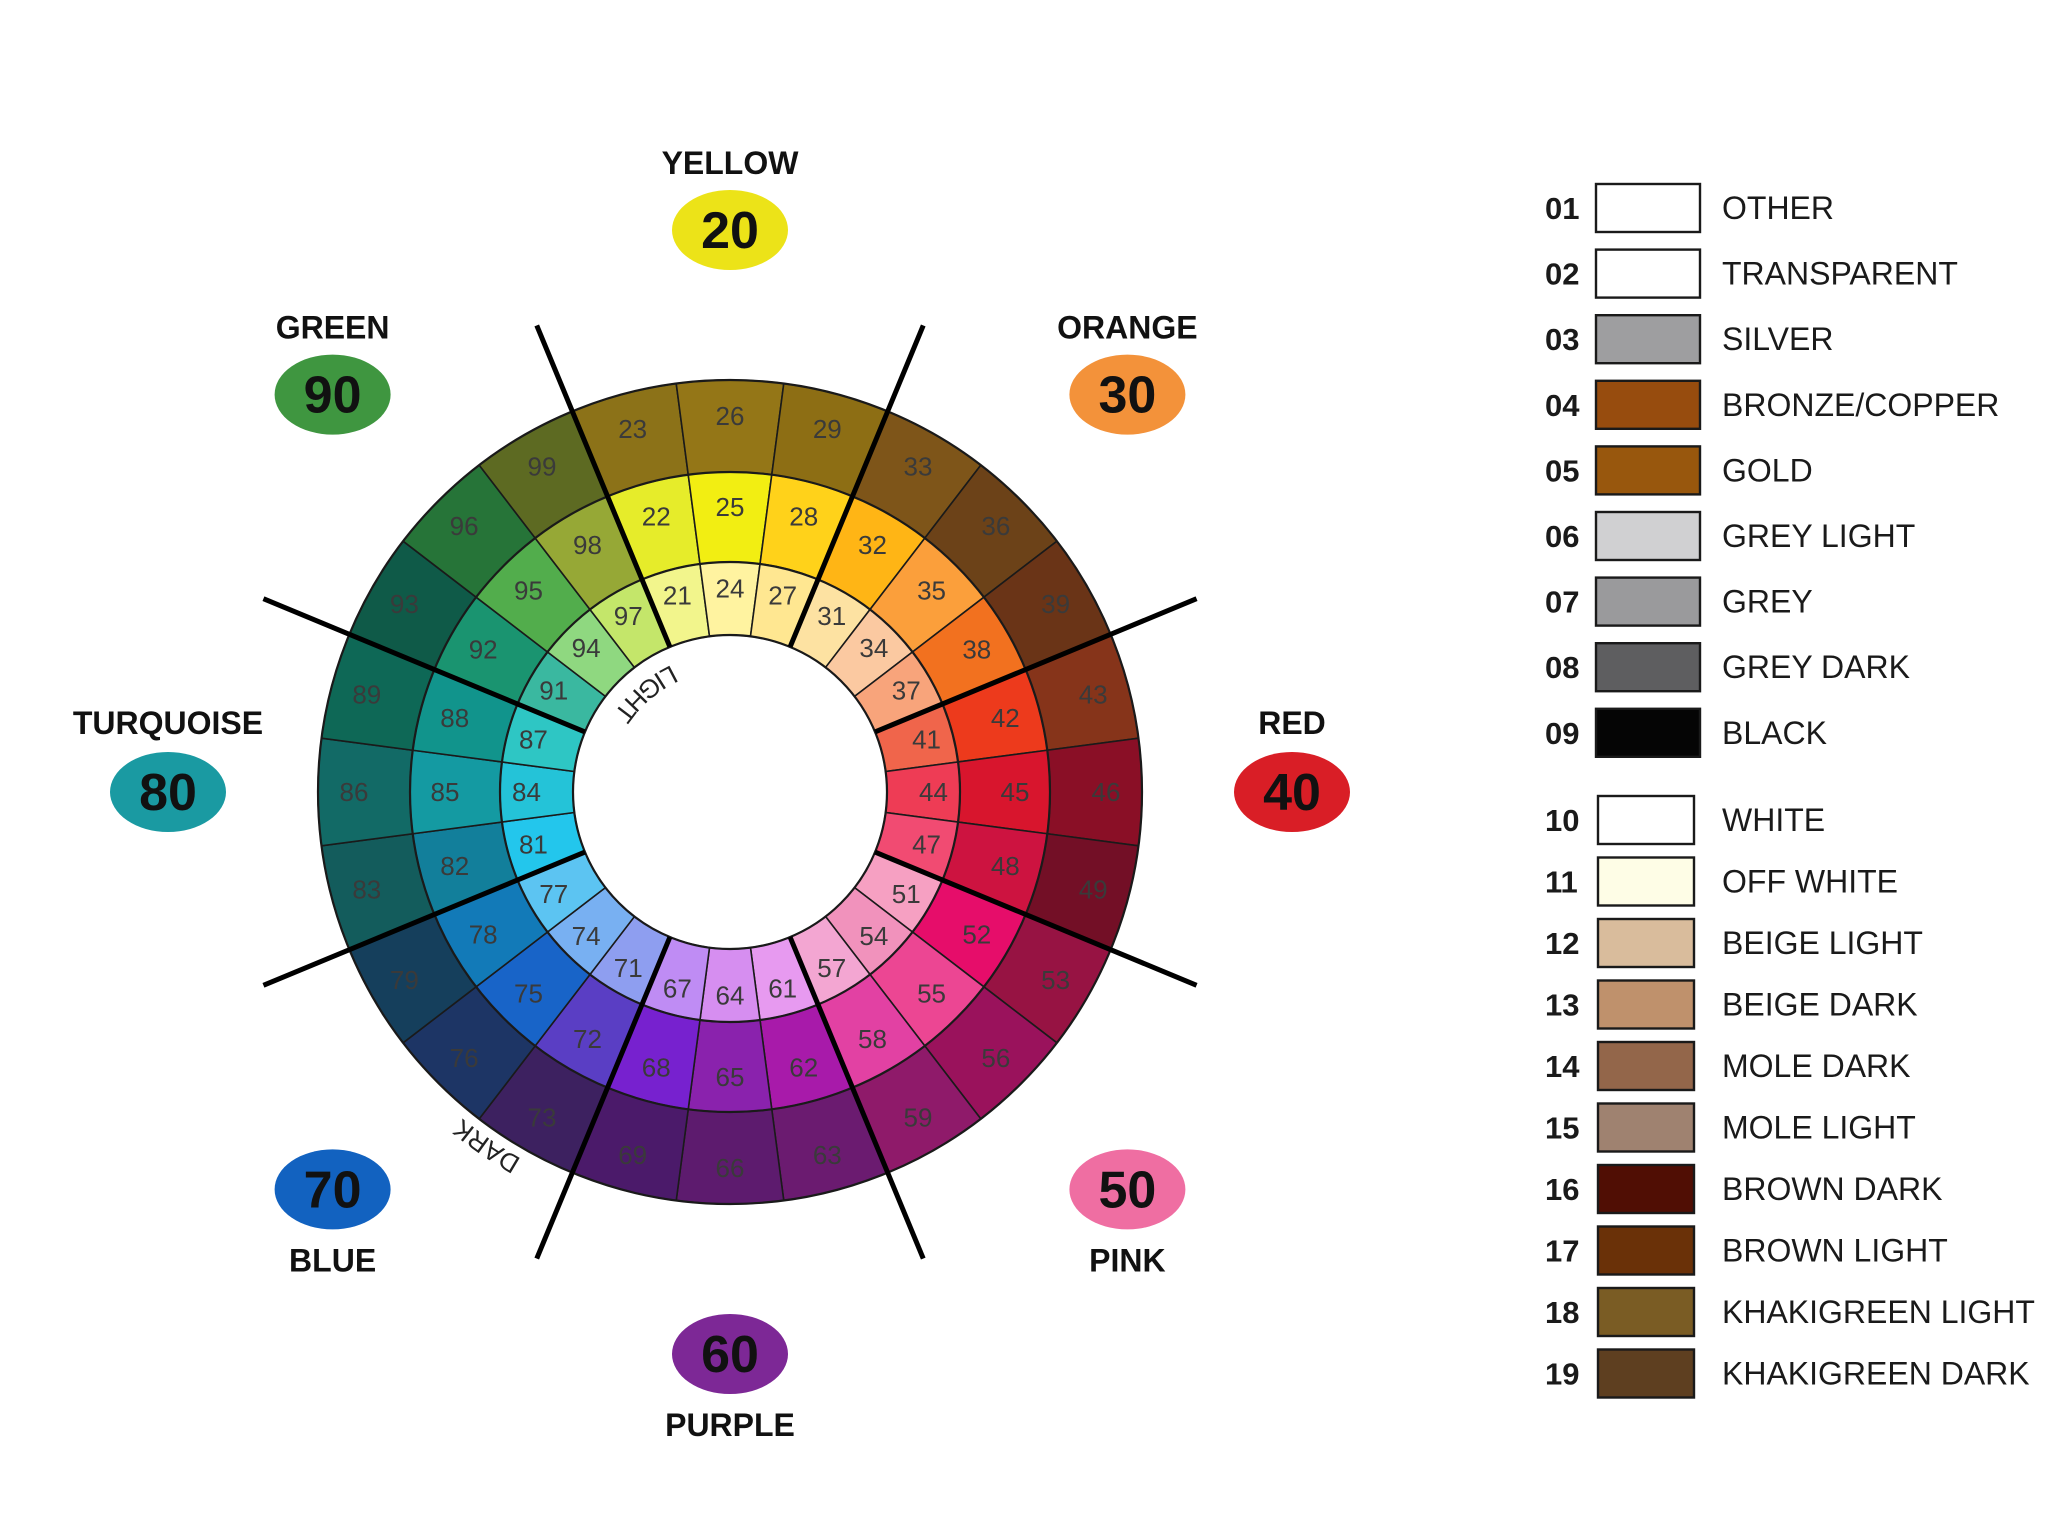  Describe the element at coordinates (1562, 820) in the screenshot. I see `legend-code: 10` at that location.